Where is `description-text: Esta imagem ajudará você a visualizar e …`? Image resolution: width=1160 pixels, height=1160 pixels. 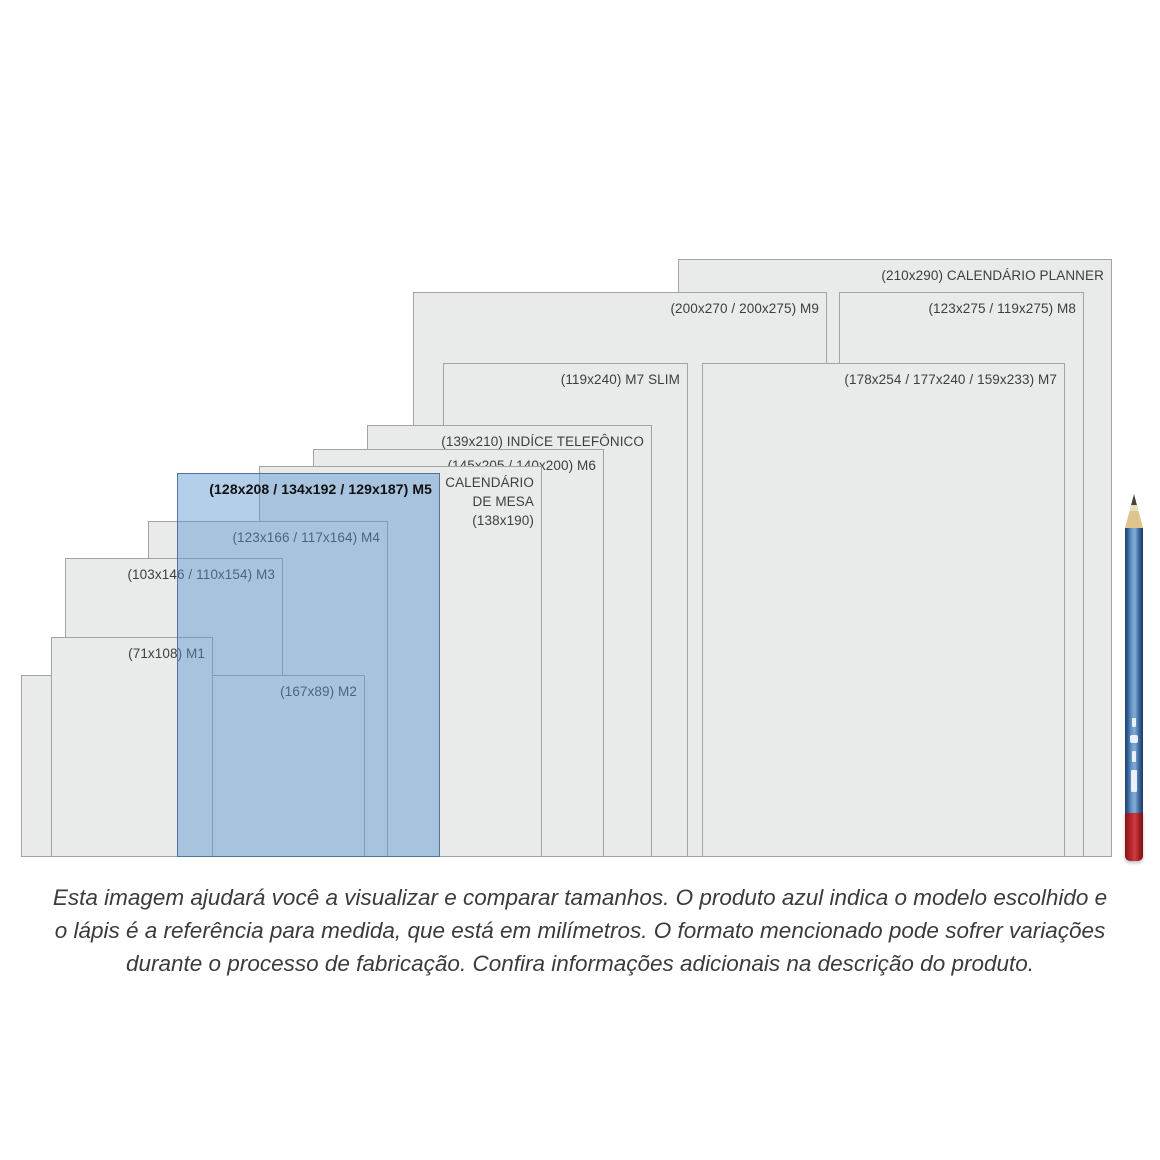 description-text: Esta imagem ajudará você a visualizar e … is located at coordinates (580, 930).